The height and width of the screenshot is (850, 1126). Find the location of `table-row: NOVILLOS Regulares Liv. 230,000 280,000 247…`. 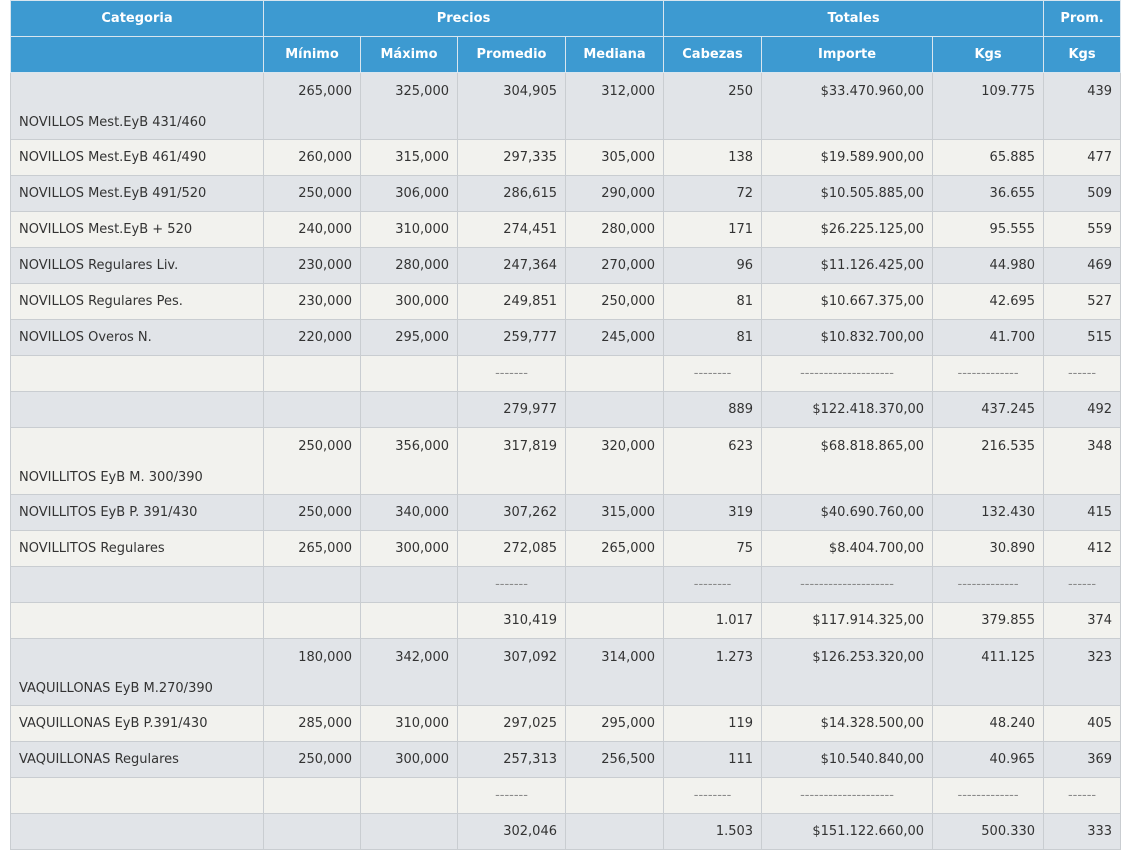

table-row: NOVILLOS Regulares Liv. 230,000 280,000 247… is located at coordinates (566, 265).